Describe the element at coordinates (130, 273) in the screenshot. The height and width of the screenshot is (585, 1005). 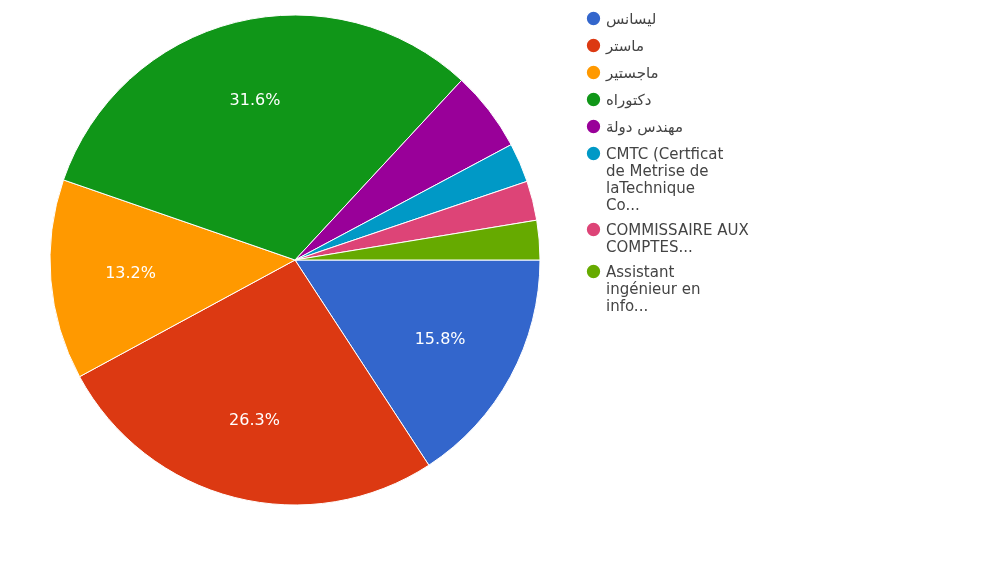
I see `data-label: 13.2%` at that location.